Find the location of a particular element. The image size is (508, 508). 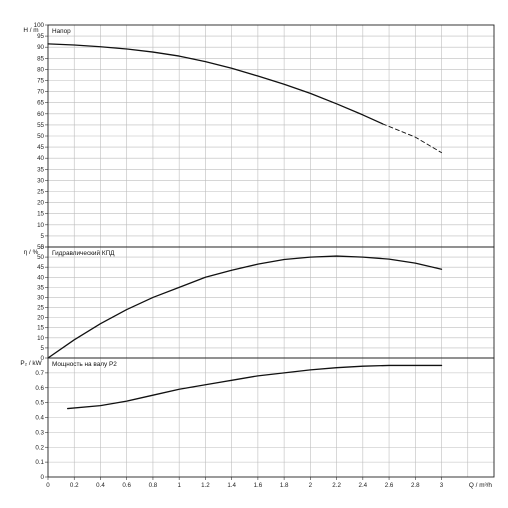

x-tick-label: 3 is located at coordinates (442, 485).